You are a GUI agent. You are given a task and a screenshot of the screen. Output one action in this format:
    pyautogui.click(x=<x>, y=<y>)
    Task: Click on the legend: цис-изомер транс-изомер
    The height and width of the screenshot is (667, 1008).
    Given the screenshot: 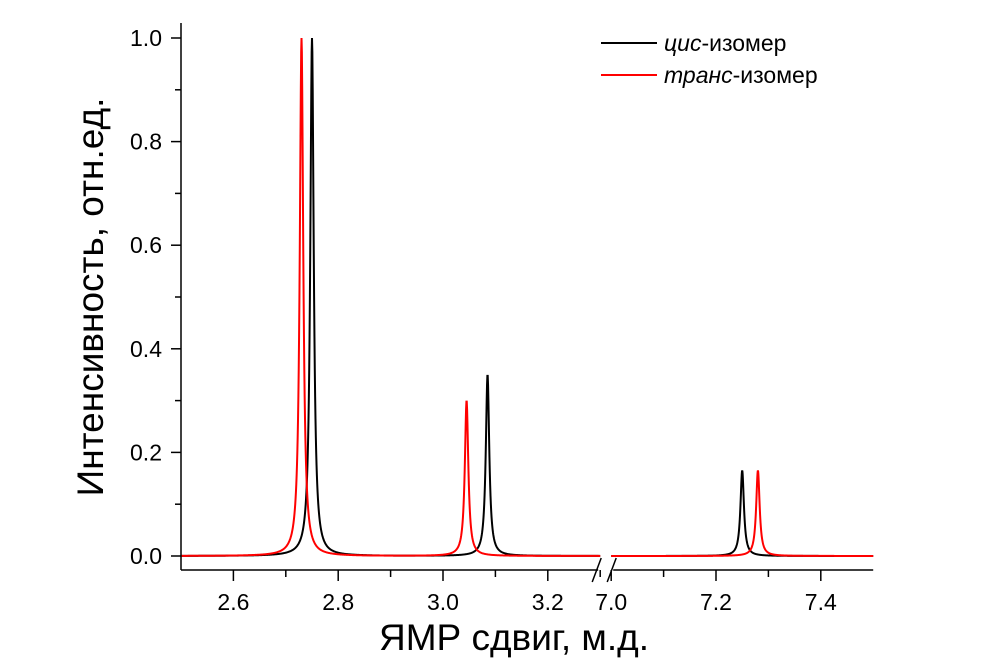 What is the action you would take?
    pyautogui.click(x=709, y=59)
    